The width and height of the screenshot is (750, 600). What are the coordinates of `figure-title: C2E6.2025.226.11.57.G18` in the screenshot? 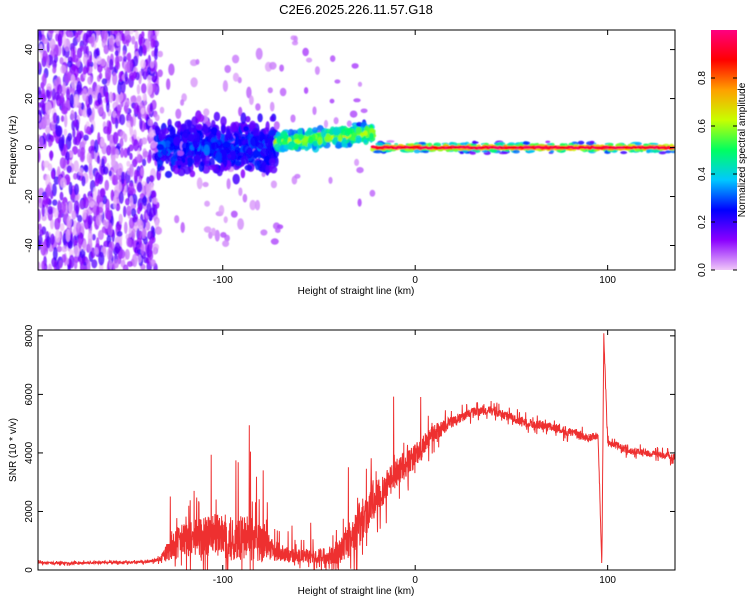 It's located at (356, 9).